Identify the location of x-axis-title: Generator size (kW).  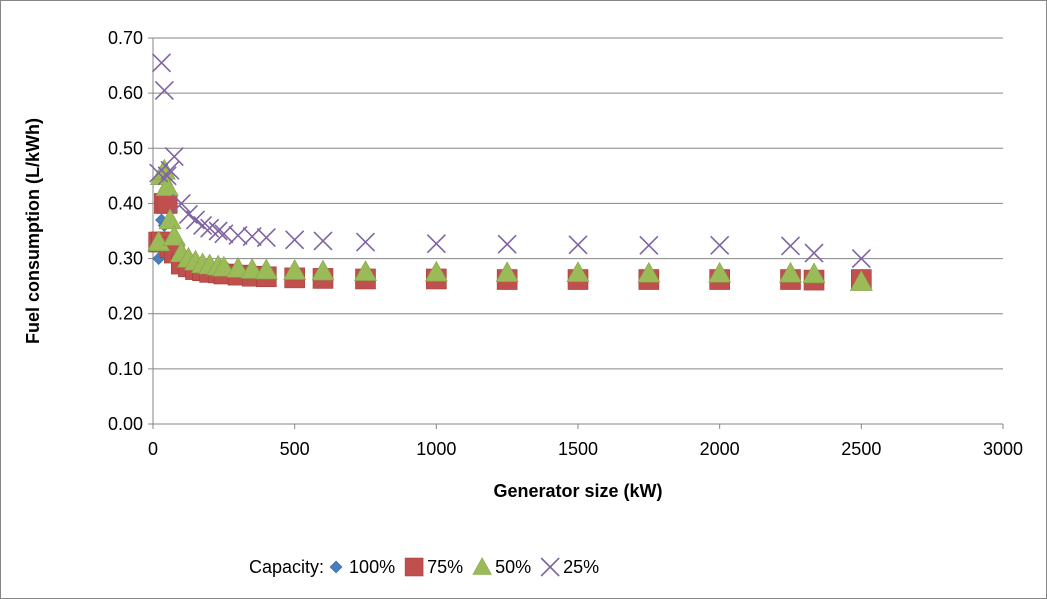
(577, 491).